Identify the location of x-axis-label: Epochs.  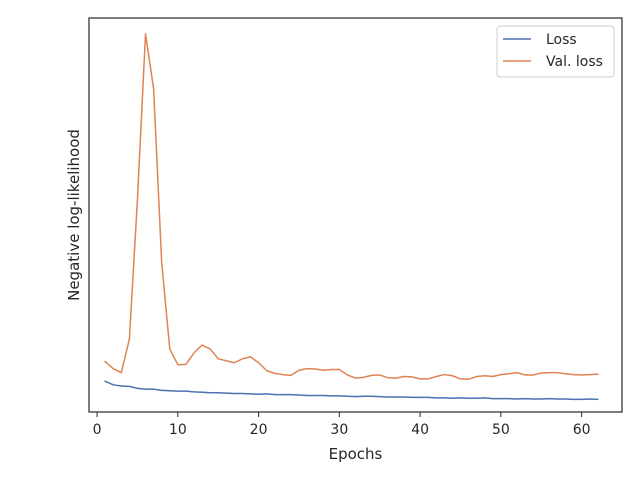
(356, 454).